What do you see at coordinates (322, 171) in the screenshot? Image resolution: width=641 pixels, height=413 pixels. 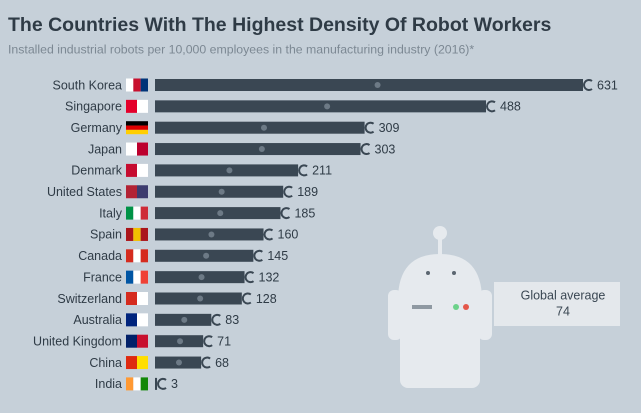 I see `value-label: 211` at bounding box center [322, 171].